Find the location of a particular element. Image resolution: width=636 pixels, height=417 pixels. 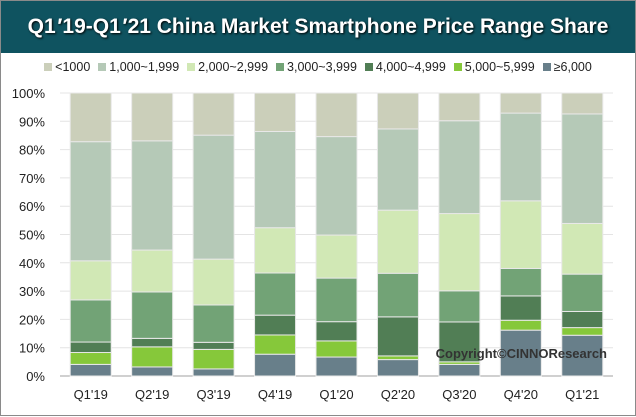

legend-item: 4,000~4,999 is located at coordinates (405, 67).